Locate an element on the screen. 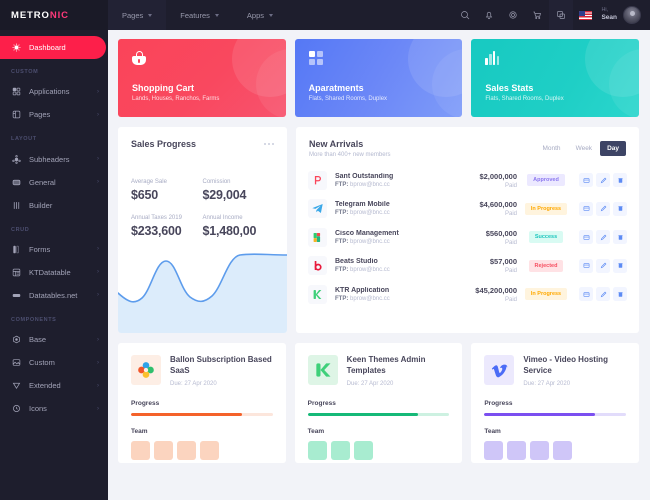 Image resolution: width=650 pixels, height=500 pixels. promo-card-blue: Aparatments Flats, Shared Rooms, Duplex is located at coordinates (378, 78).